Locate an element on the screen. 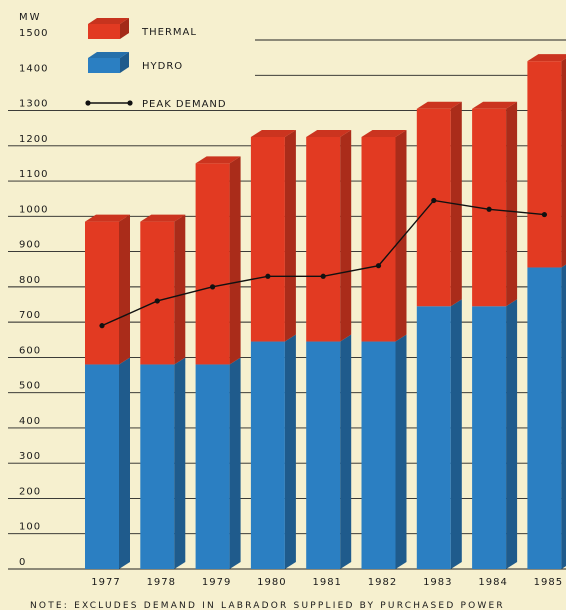 The width and height of the screenshot is (566, 610). y-tick-label: 1200 is located at coordinates (33, 139).